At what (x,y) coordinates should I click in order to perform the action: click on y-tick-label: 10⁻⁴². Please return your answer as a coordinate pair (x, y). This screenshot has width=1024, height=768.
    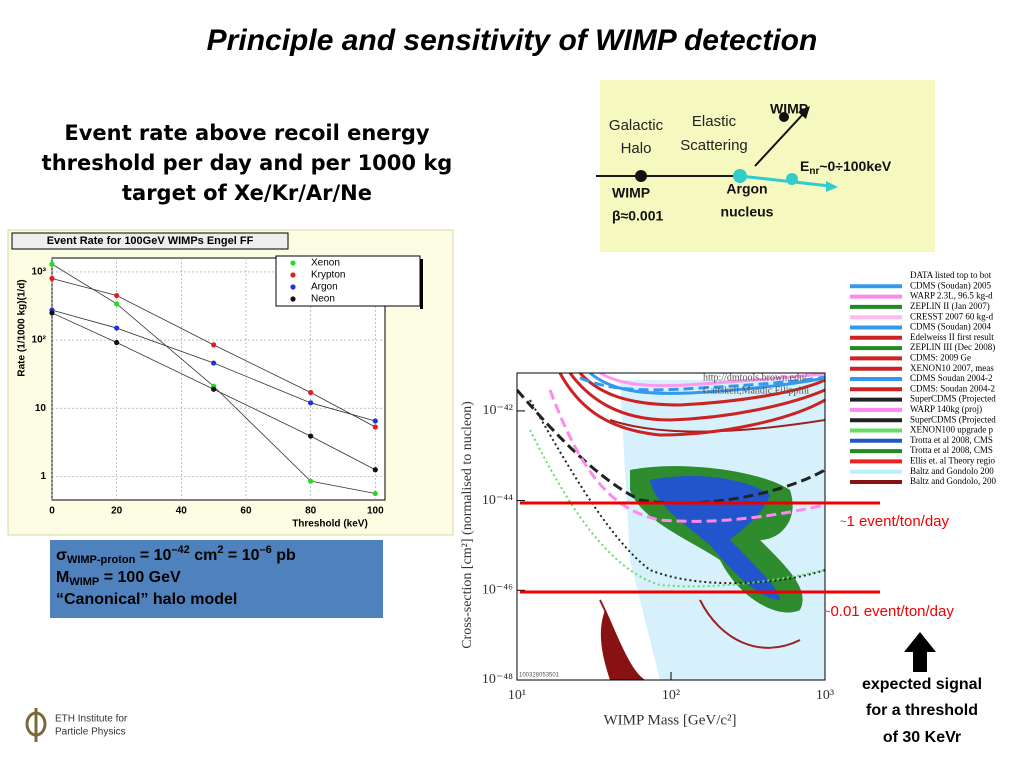
    Looking at the image, I should click on (498, 410).